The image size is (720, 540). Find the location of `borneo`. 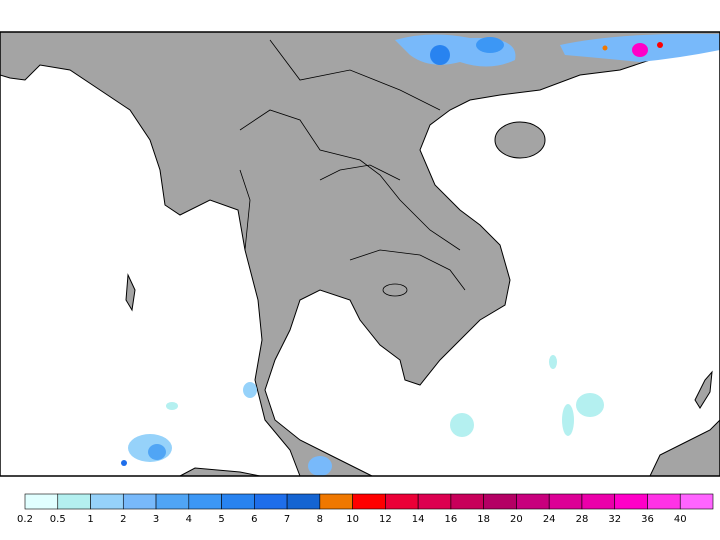

borneo is located at coordinates (684, 448).